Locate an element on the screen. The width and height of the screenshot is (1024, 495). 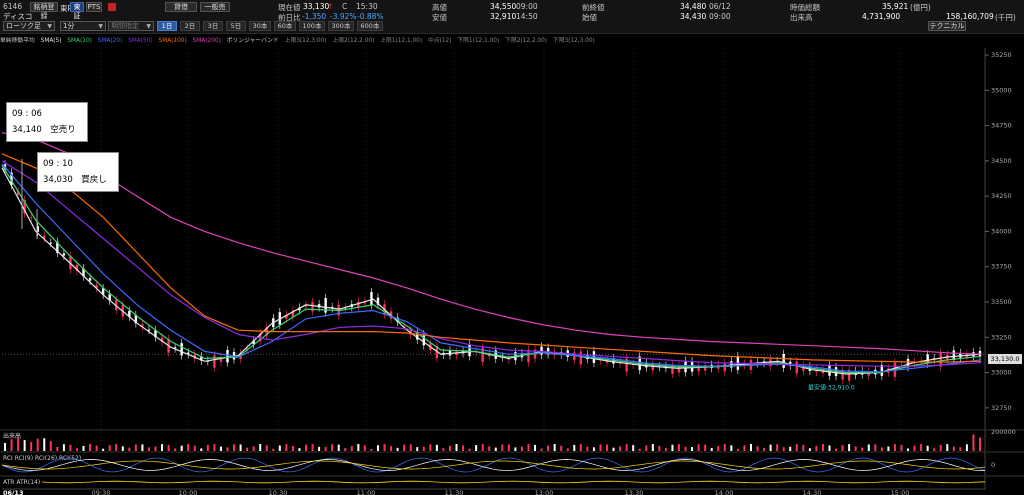
technical-button: テクニカル is located at coordinates (947, 26).